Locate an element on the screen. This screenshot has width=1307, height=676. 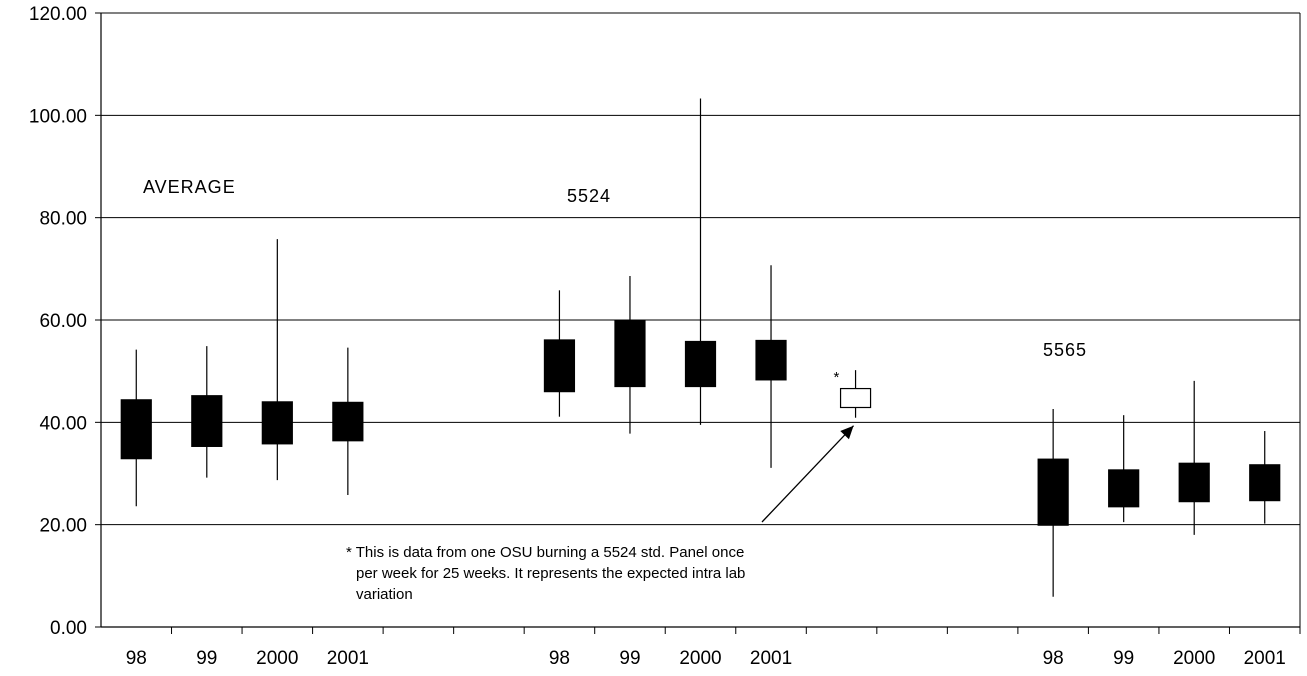
candle-5565-2000 is located at coordinates (1194, 457).